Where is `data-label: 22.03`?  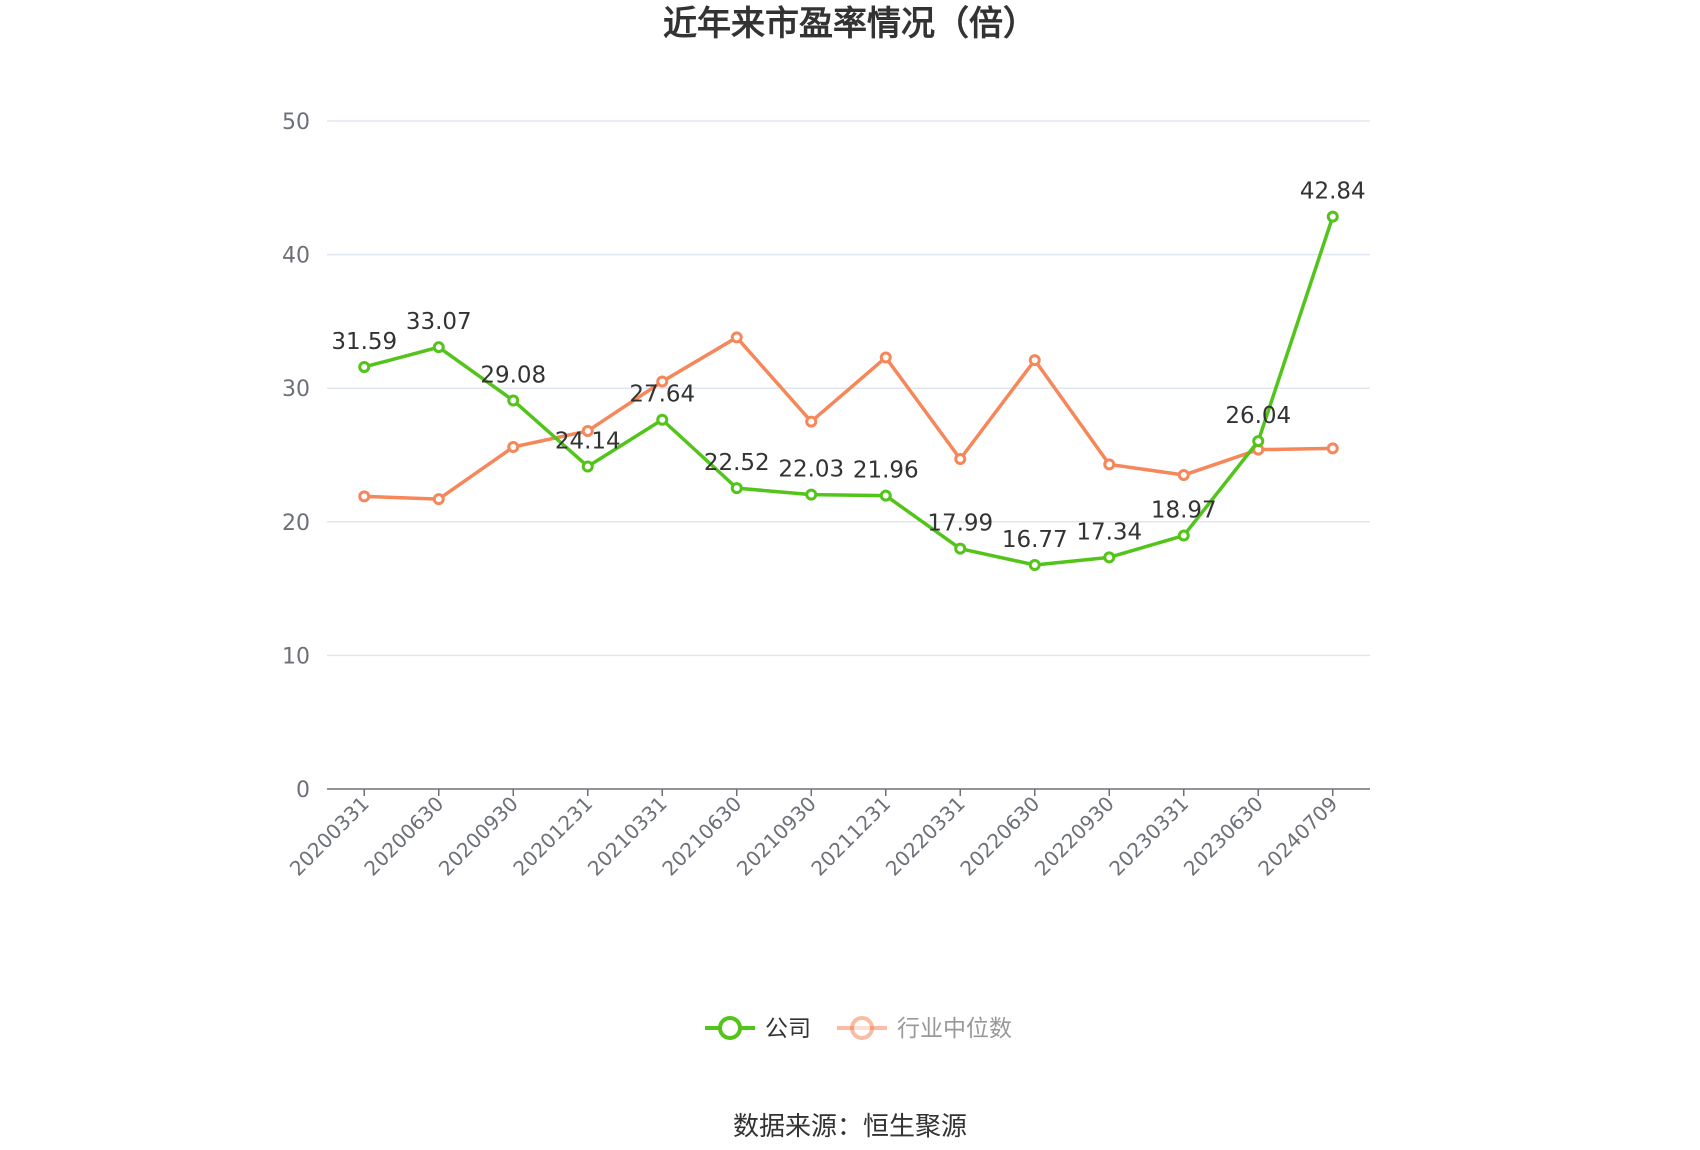
data-label: 22.03 is located at coordinates (811, 470).